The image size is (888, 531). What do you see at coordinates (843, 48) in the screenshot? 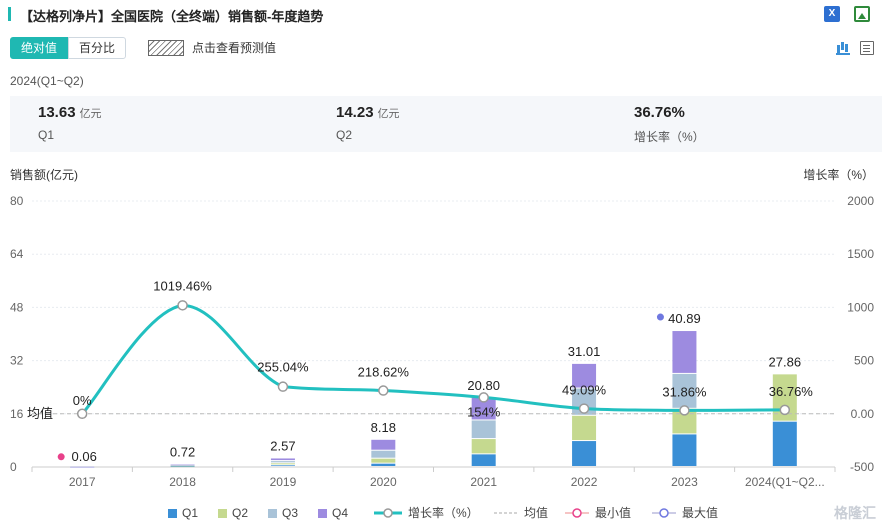
I see `bar-chart-icon` at bounding box center [843, 48].